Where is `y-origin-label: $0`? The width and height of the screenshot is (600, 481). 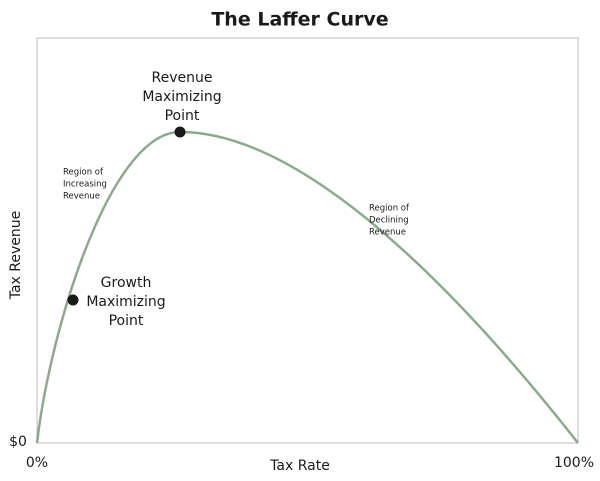 y-origin-label: $0 is located at coordinates (18, 442).